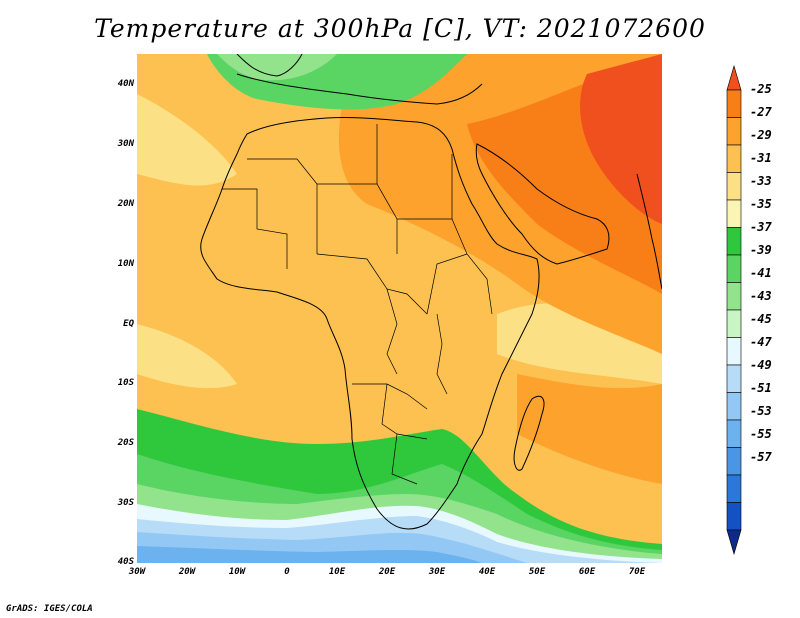 This screenshot has height=618, width=800. Describe the element at coordinates (761, 342) in the screenshot. I see `colorbar-label: -47` at that location.